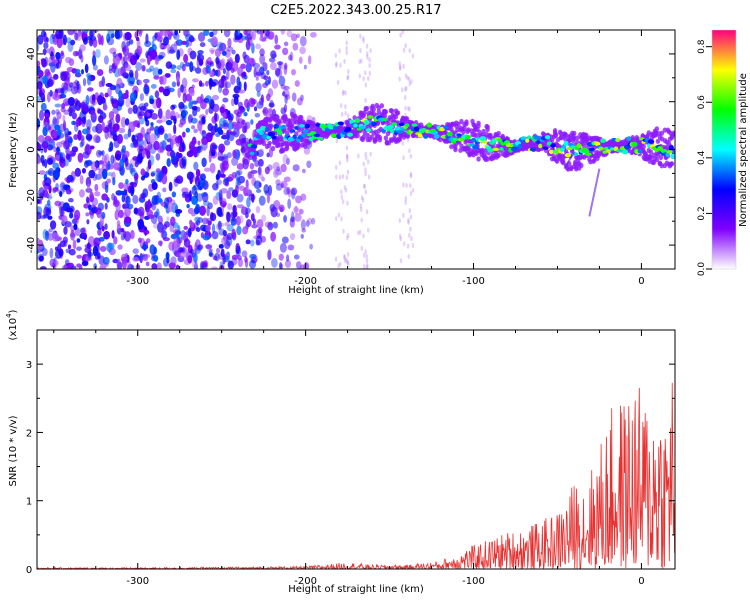 Image resolution: width=750 pixels, height=600 pixels. I want to click on multiplier-exponent: 4, so click(9, 315).